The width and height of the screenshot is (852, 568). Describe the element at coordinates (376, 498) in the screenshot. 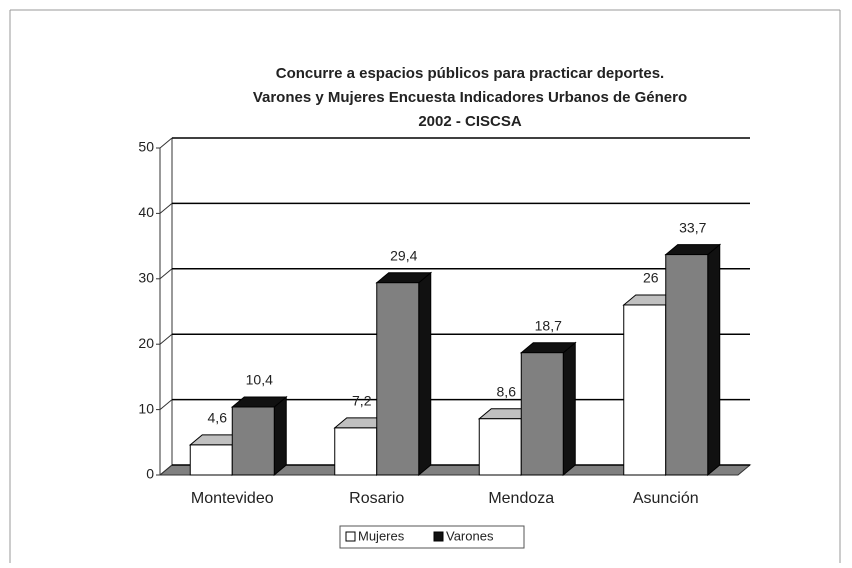

I see `x-tick-label: Rosario` at that location.